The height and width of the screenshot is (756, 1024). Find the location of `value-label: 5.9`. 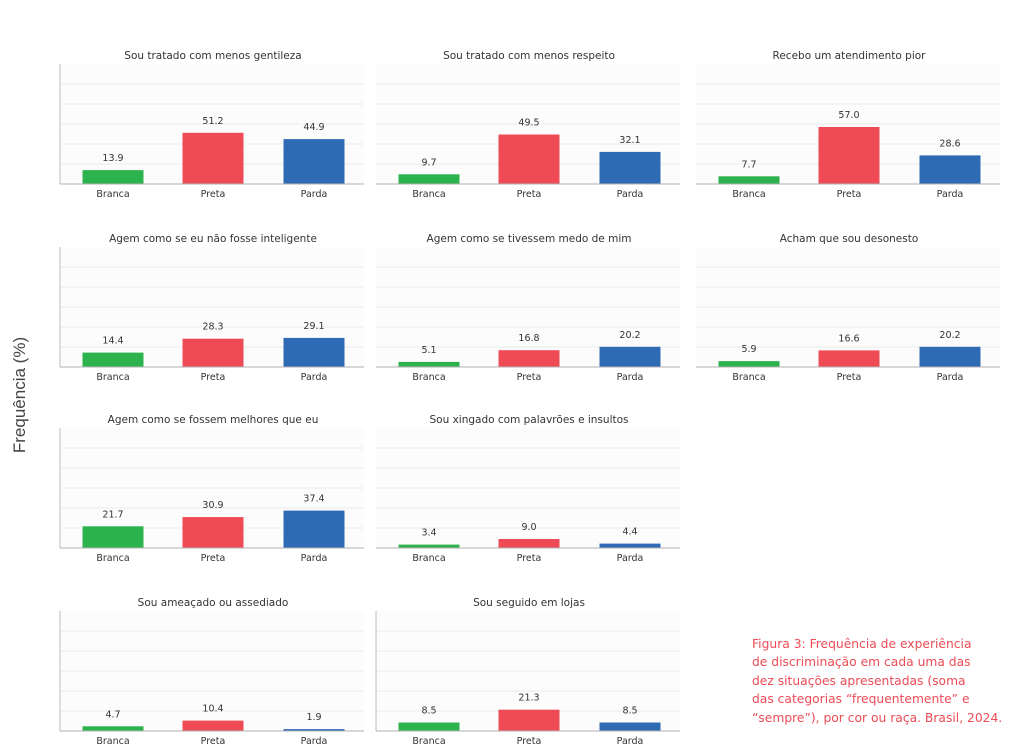

value-label: 5.9 is located at coordinates (748, 349).